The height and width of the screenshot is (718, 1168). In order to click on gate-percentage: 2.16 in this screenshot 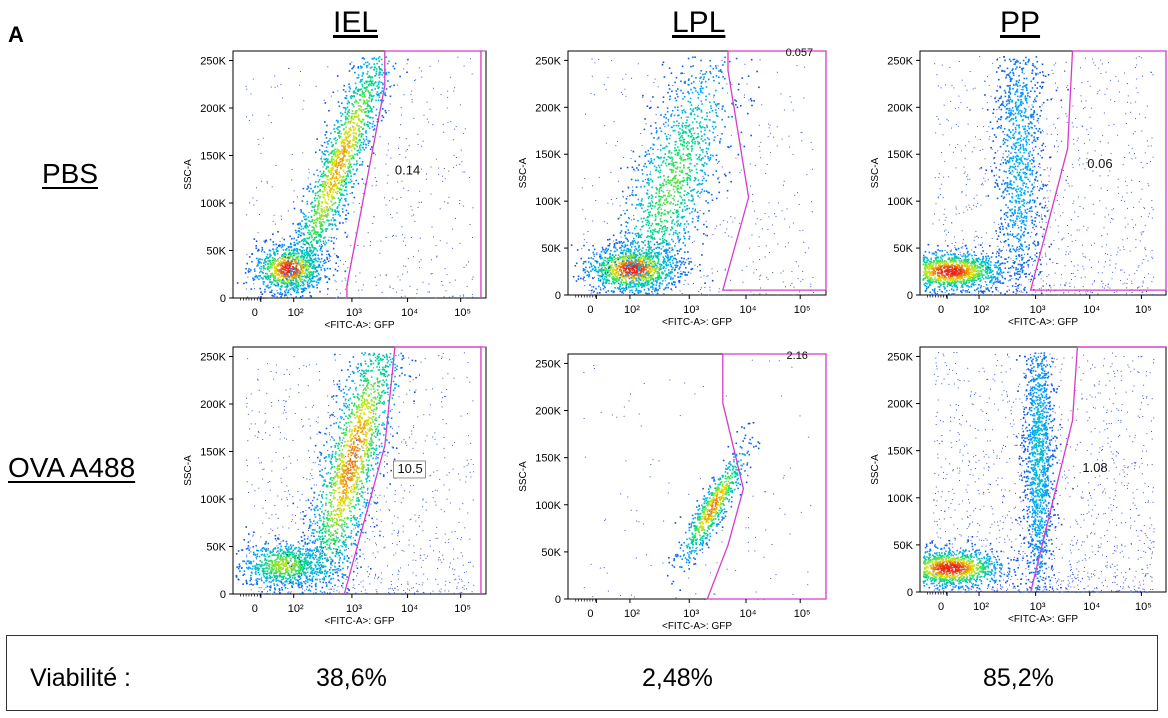, I will do `click(797, 356)`.